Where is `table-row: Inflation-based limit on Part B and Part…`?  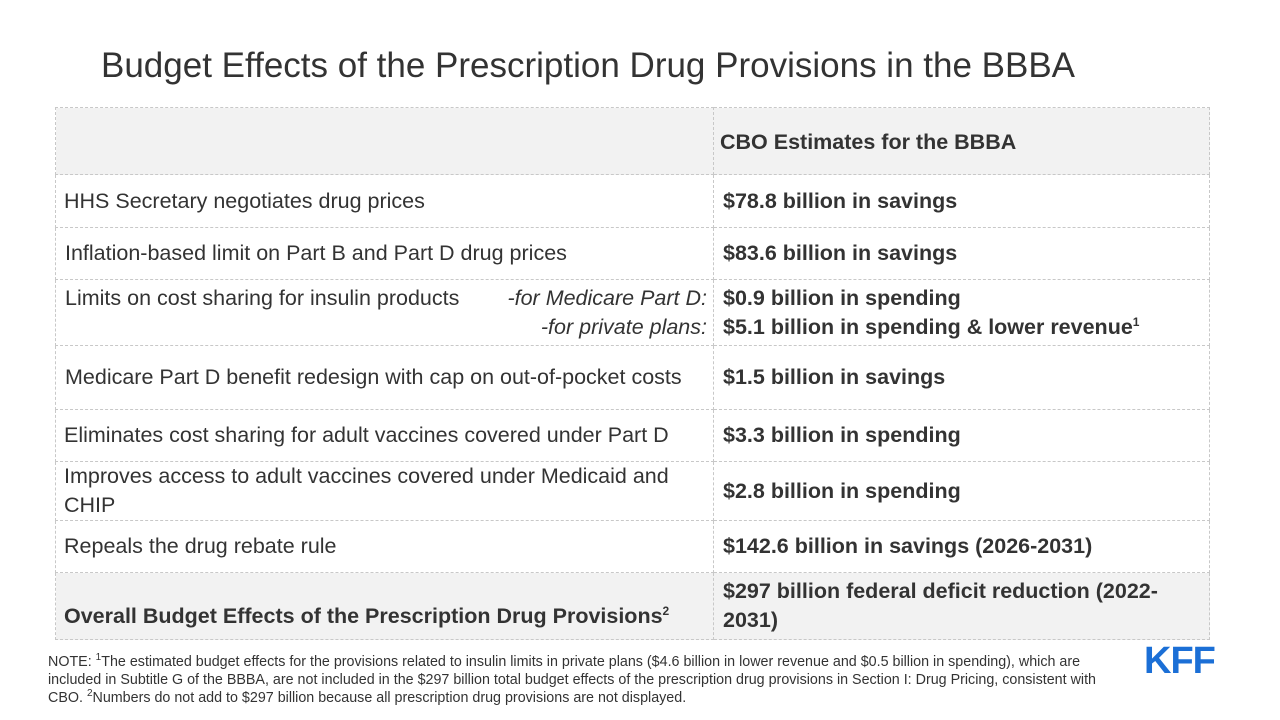 table-row: Inflation-based limit on Part B and Part… is located at coordinates (632, 253).